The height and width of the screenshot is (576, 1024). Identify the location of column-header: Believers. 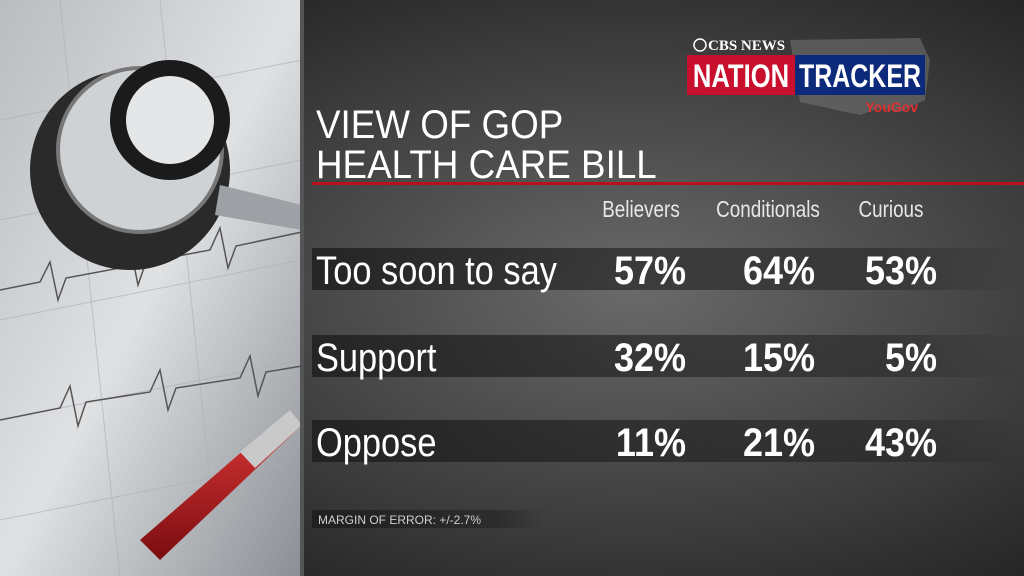
(641, 209).